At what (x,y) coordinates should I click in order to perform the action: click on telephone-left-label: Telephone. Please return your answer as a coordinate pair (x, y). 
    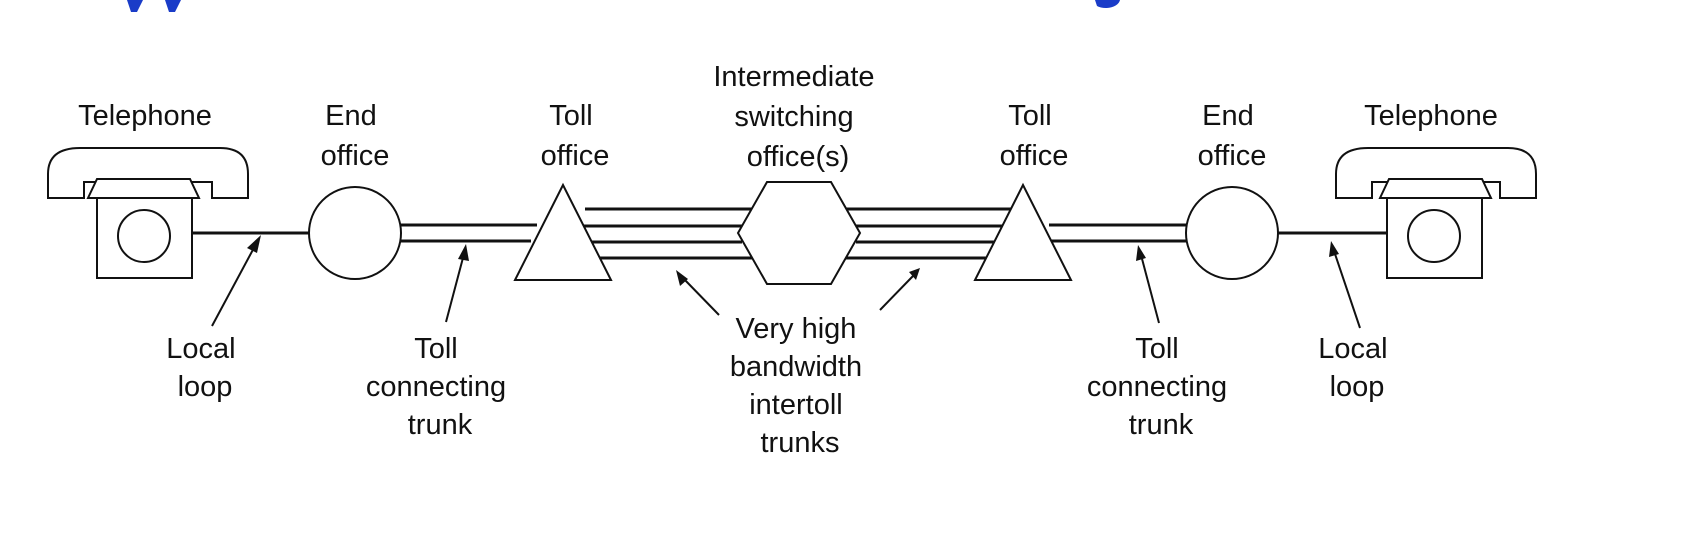
    Looking at the image, I should click on (145, 116).